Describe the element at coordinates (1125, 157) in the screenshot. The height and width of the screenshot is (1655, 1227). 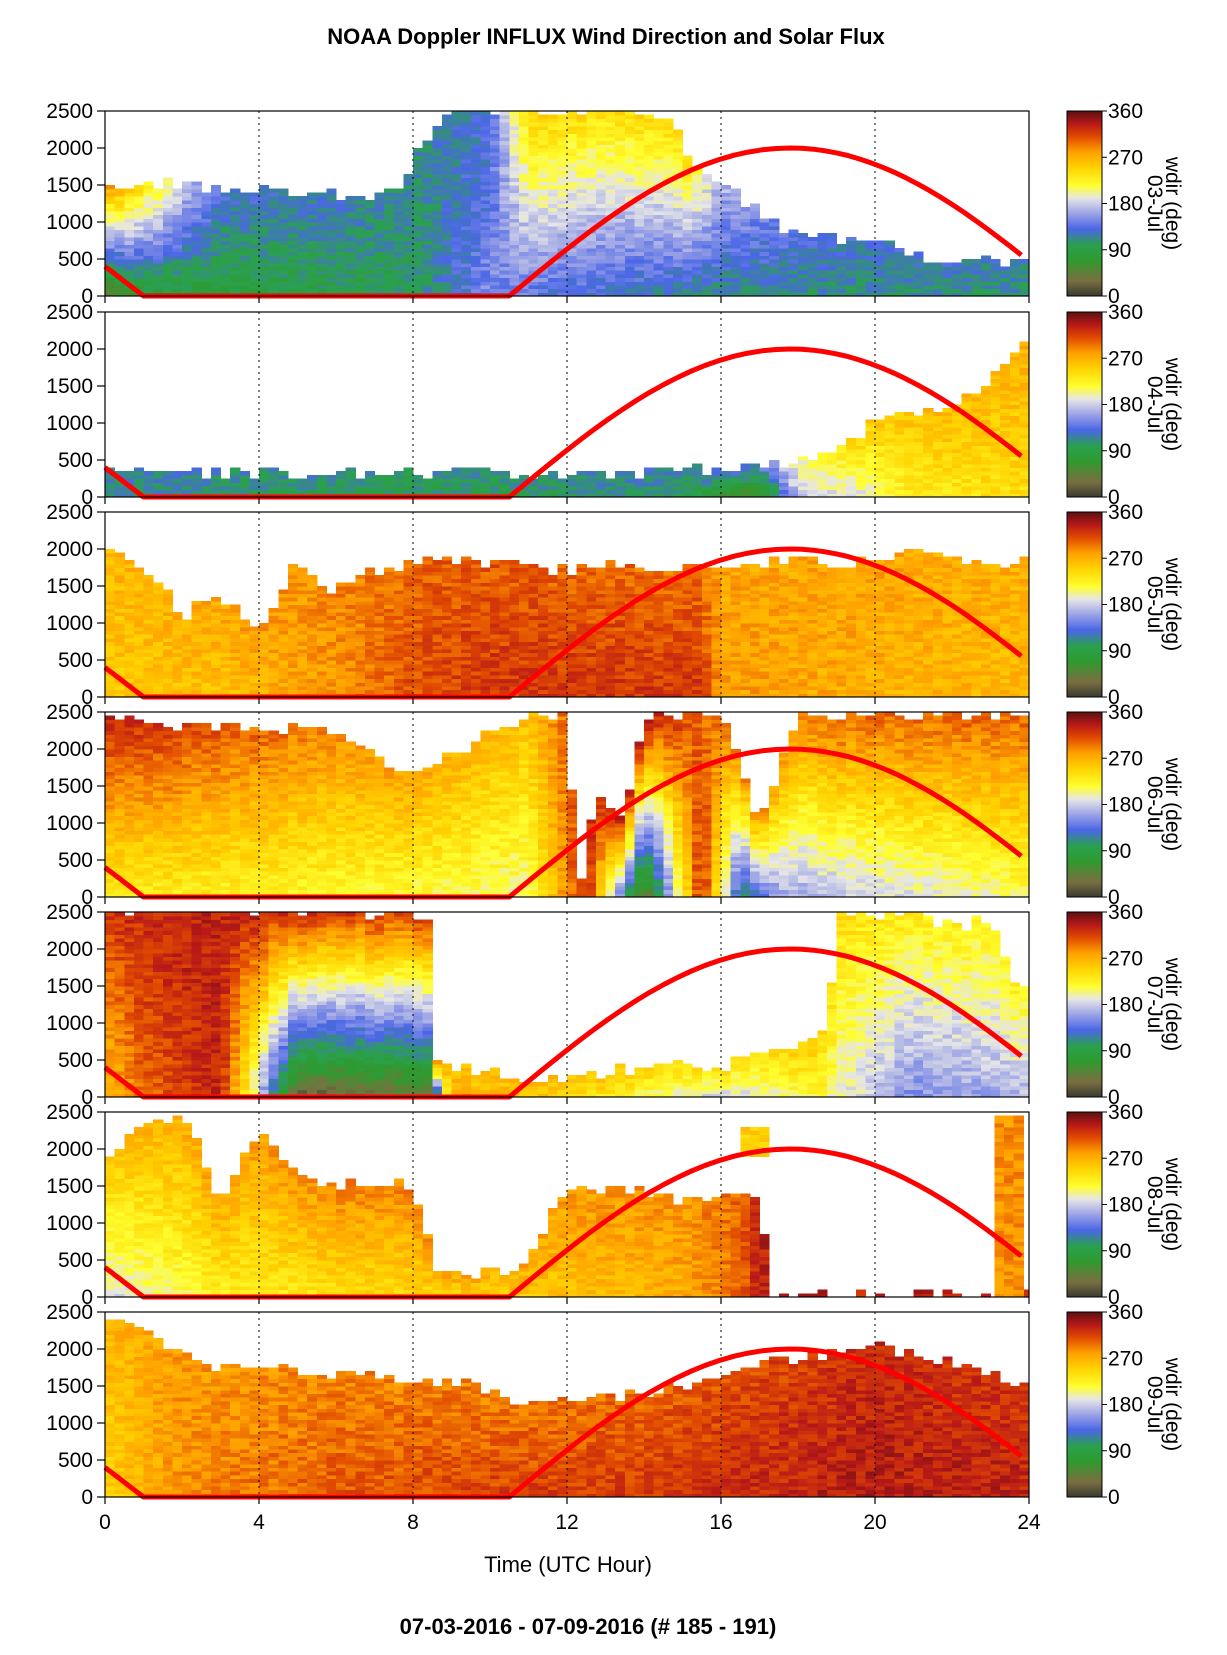
I see `colorbar-tick-label: 270` at that location.